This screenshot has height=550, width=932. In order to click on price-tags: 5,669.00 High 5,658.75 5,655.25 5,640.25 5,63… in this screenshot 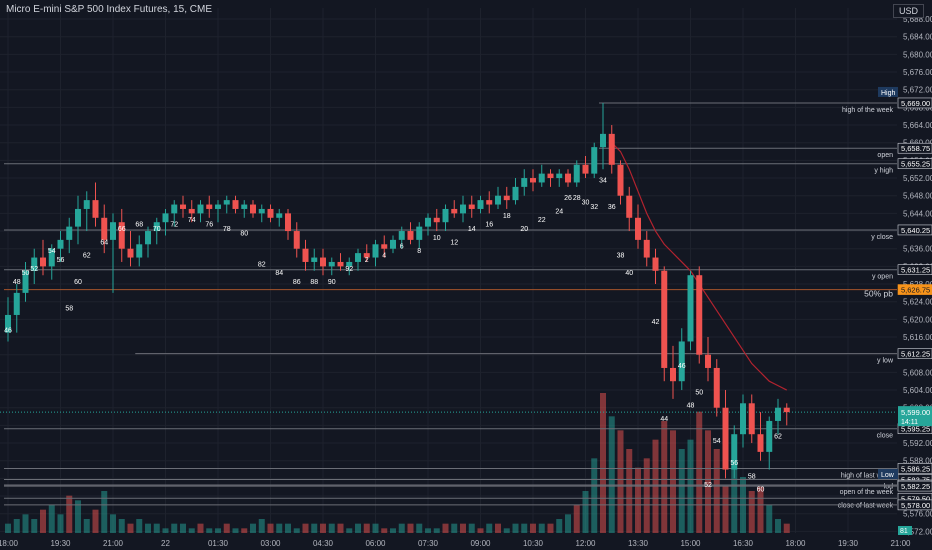, I will do `click(905, 310)`.